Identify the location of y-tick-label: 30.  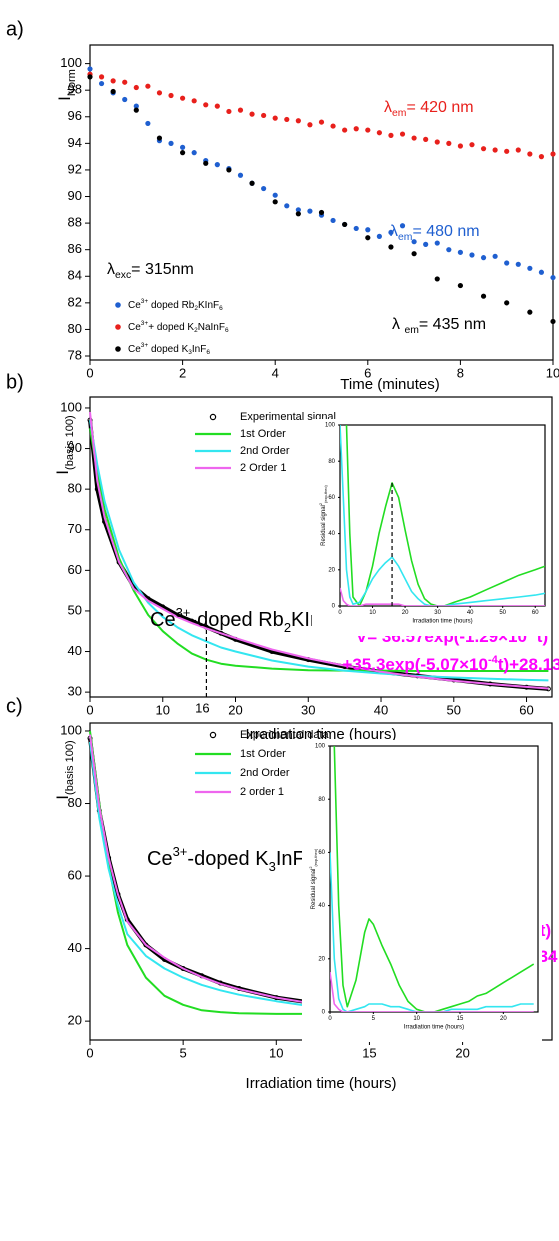
(75, 691).